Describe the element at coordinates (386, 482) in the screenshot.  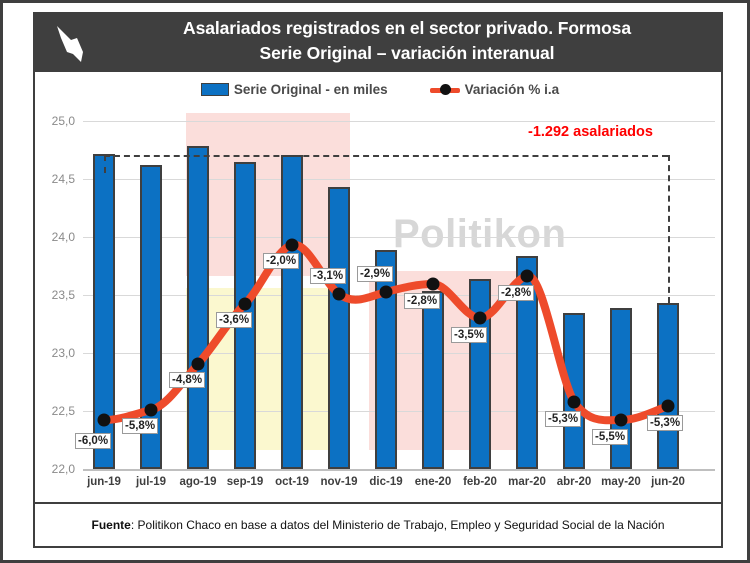
I see `x-tick-label: dic-19` at that location.